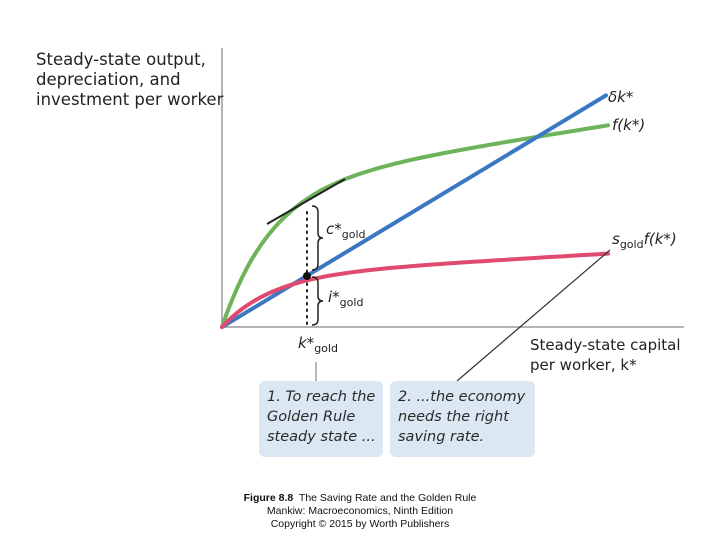 This screenshot has height=540, width=720. What do you see at coordinates (621, 97) in the screenshot?
I see `label-depreciation: δk*` at bounding box center [621, 97].